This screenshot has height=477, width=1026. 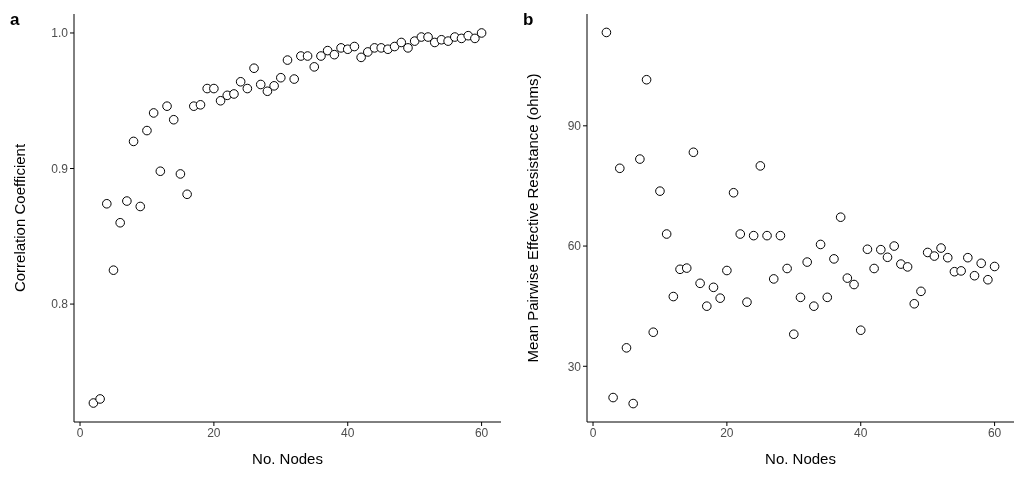 What do you see at coordinates (528, 20) in the screenshot?
I see `chart-title: b` at bounding box center [528, 20].